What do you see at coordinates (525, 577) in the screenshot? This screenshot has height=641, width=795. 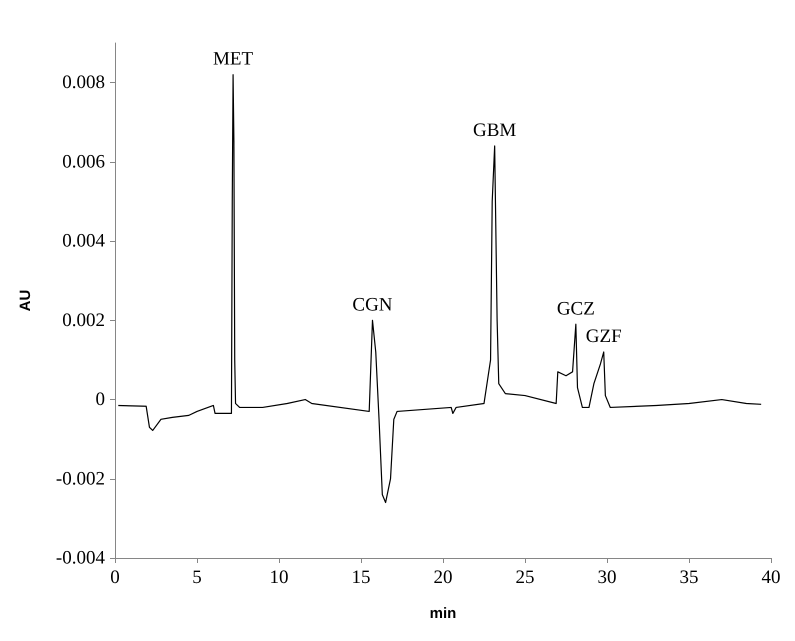 I see `x-tick-label: 25` at bounding box center [525, 577].